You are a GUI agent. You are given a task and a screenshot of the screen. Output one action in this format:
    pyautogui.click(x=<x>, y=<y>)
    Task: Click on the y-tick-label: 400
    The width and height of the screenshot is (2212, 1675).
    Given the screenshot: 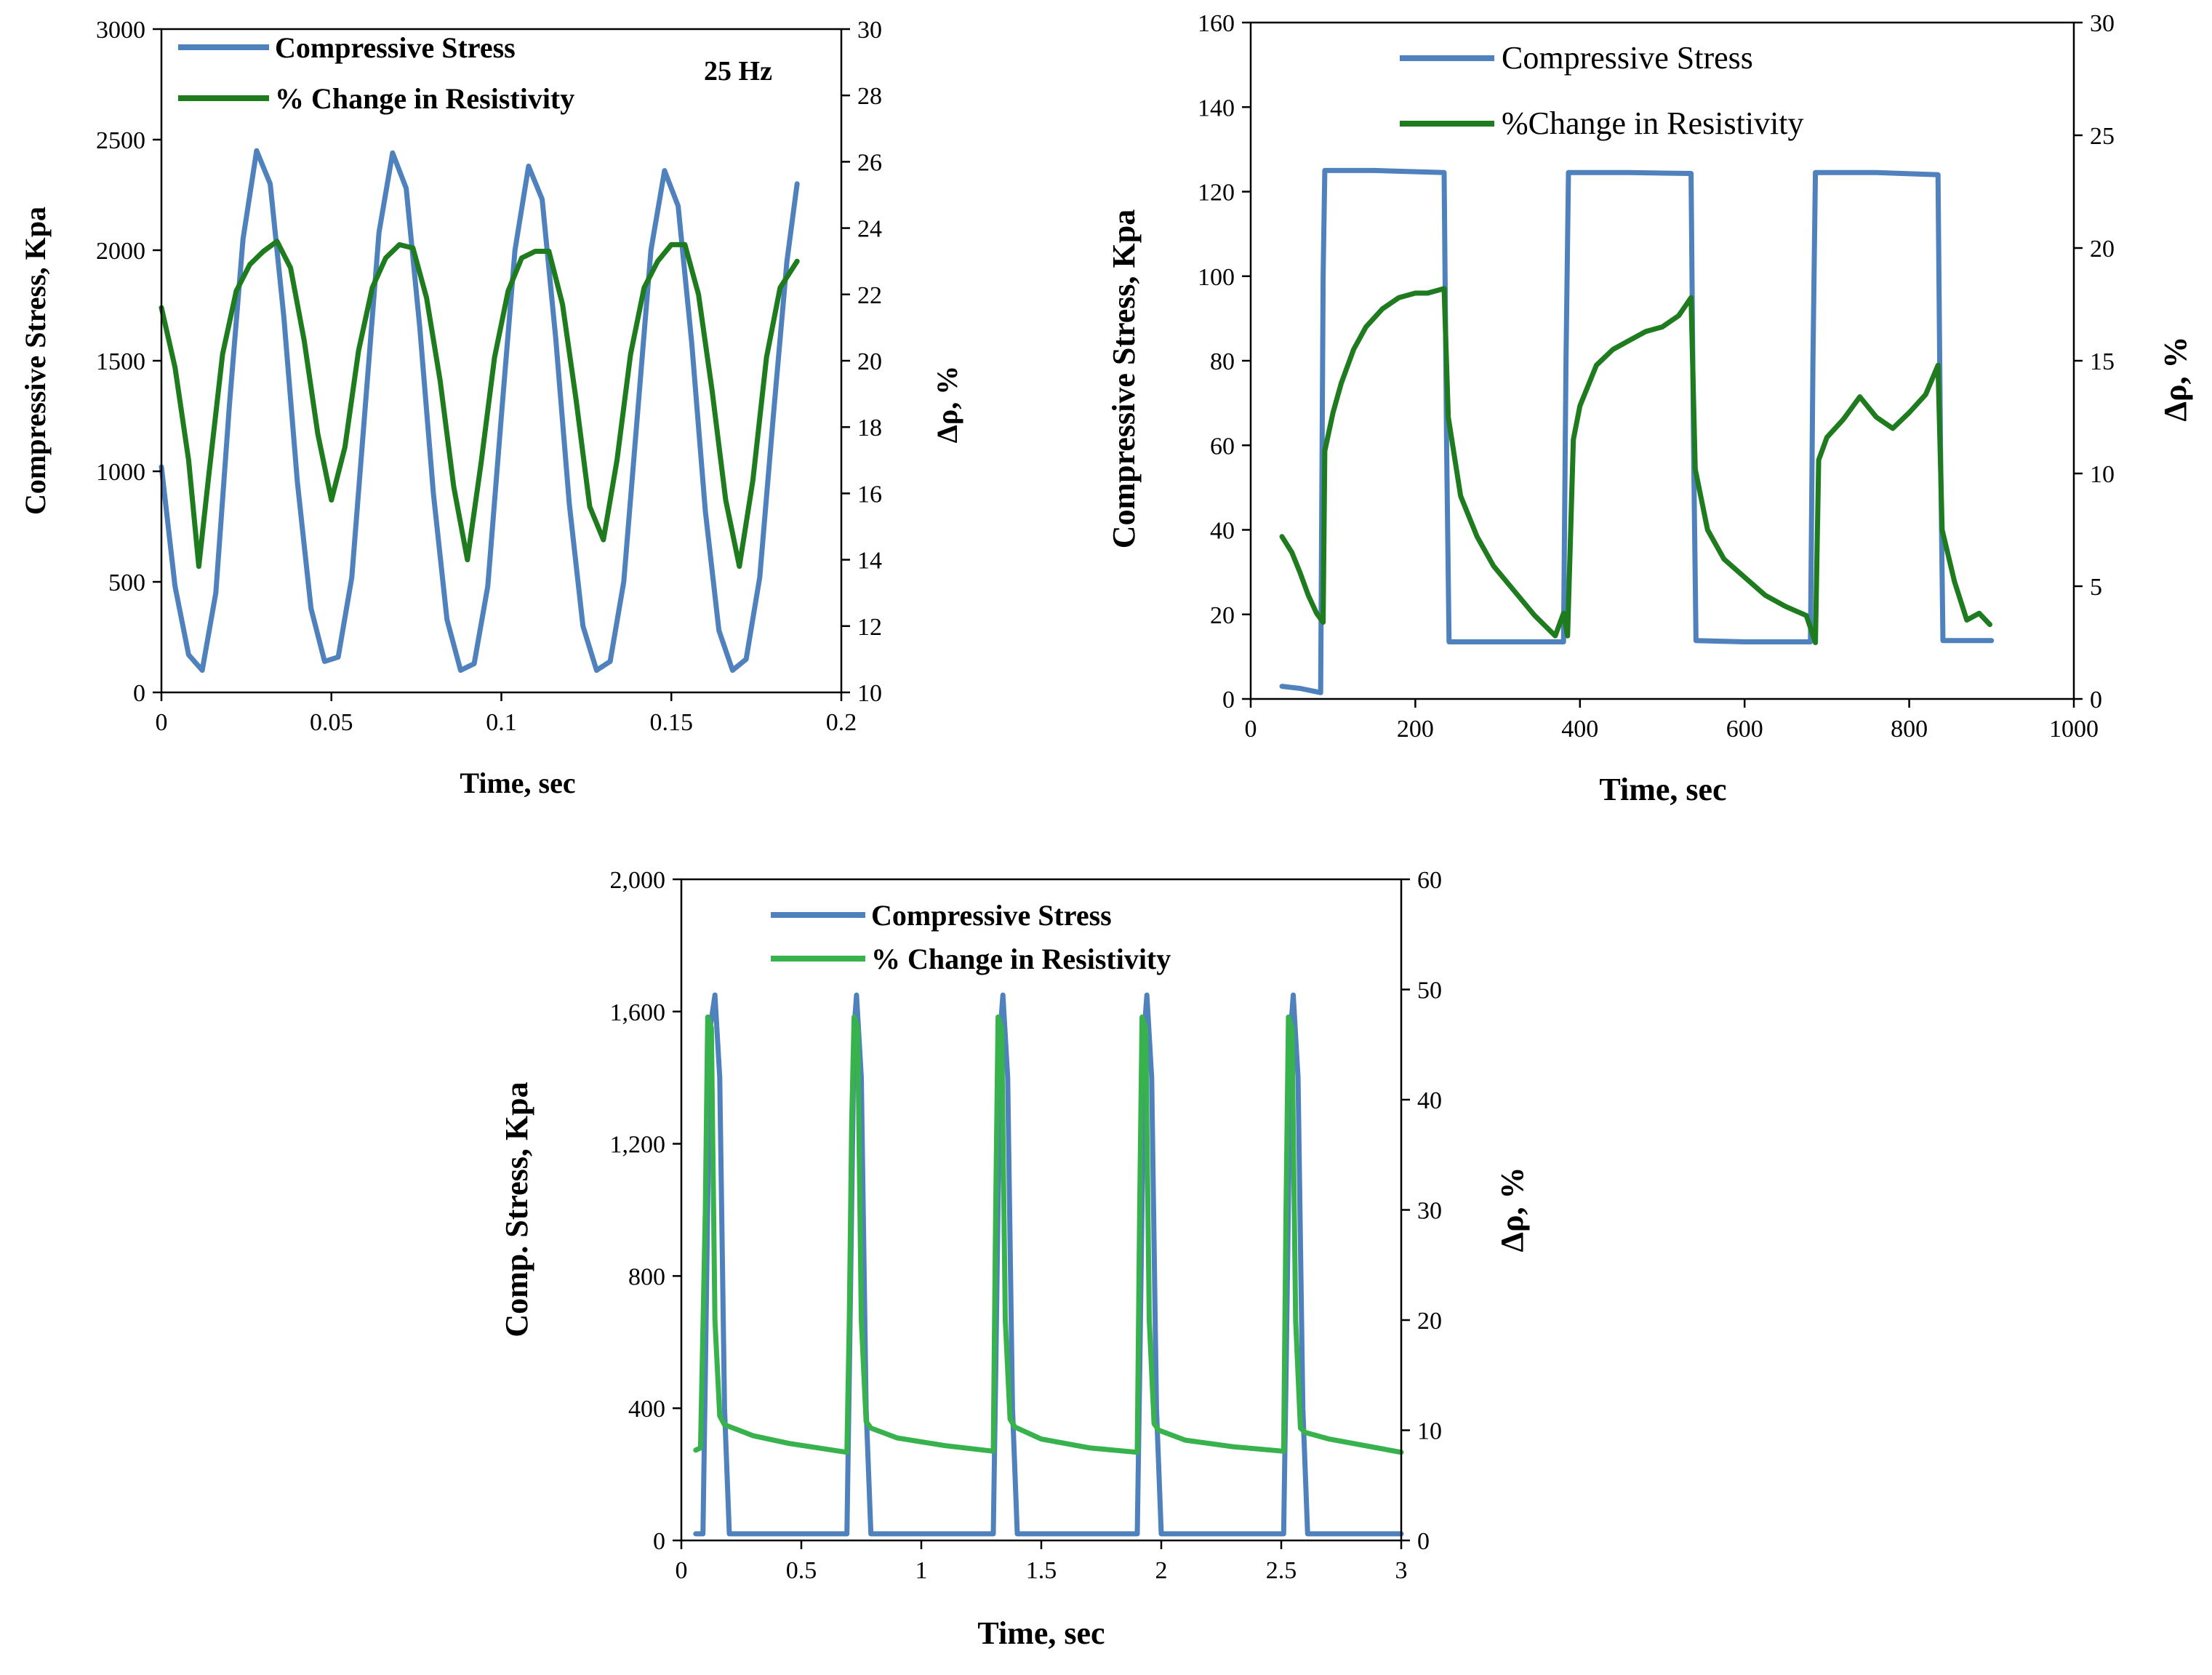 What is the action you would take?
    pyautogui.click(x=647, y=1409)
    